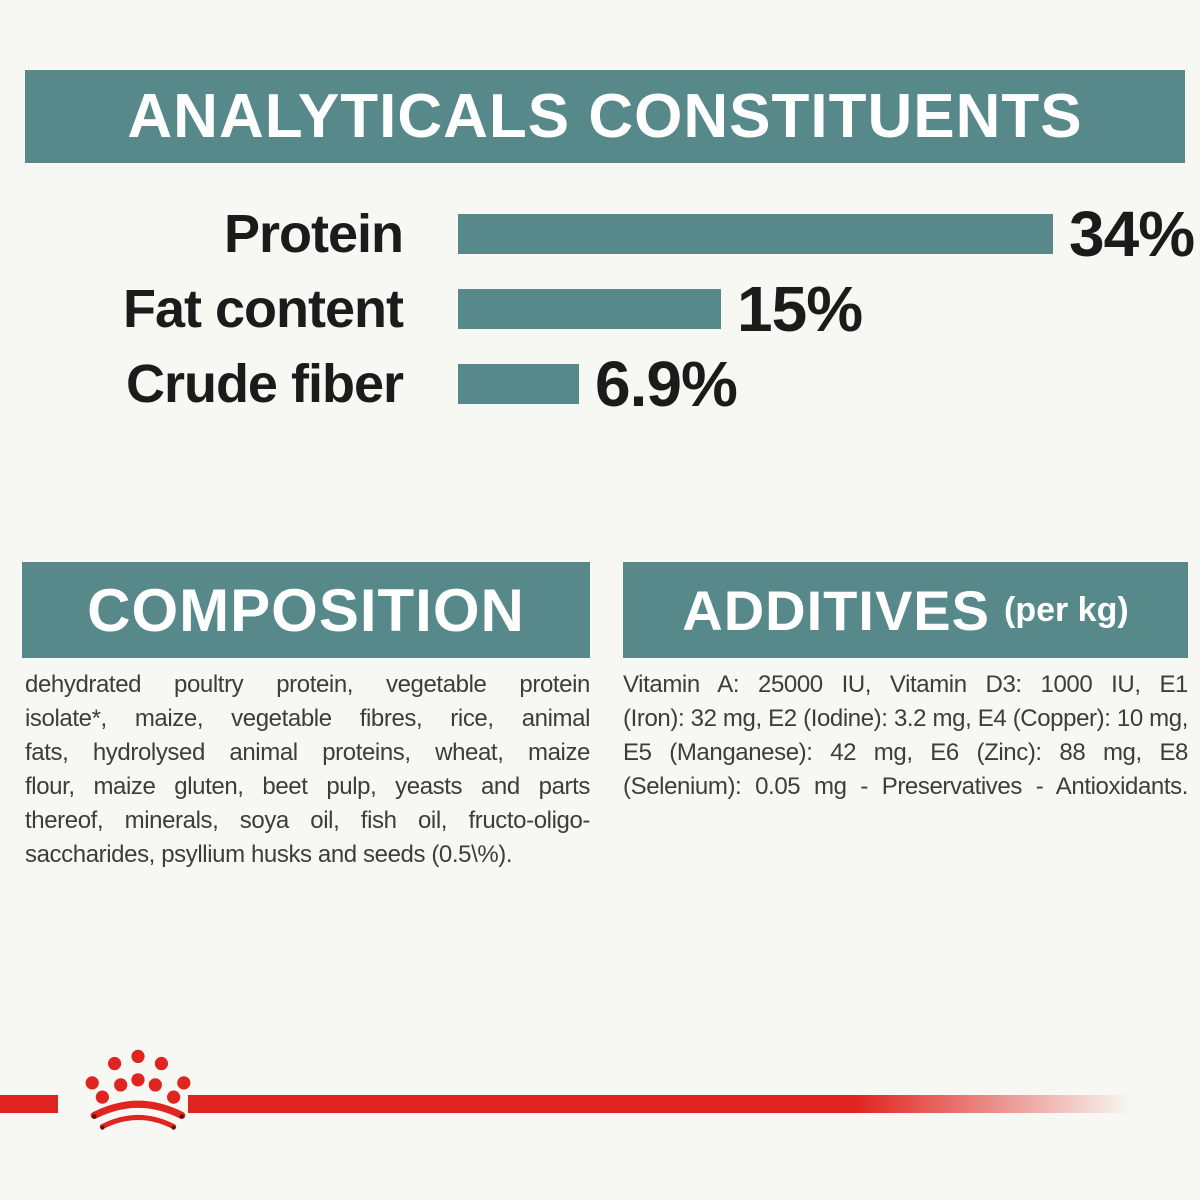 The width and height of the screenshot is (1200, 1200). What do you see at coordinates (264, 383) in the screenshot?
I see `bar-label-fiber: Crude fiber` at bounding box center [264, 383].